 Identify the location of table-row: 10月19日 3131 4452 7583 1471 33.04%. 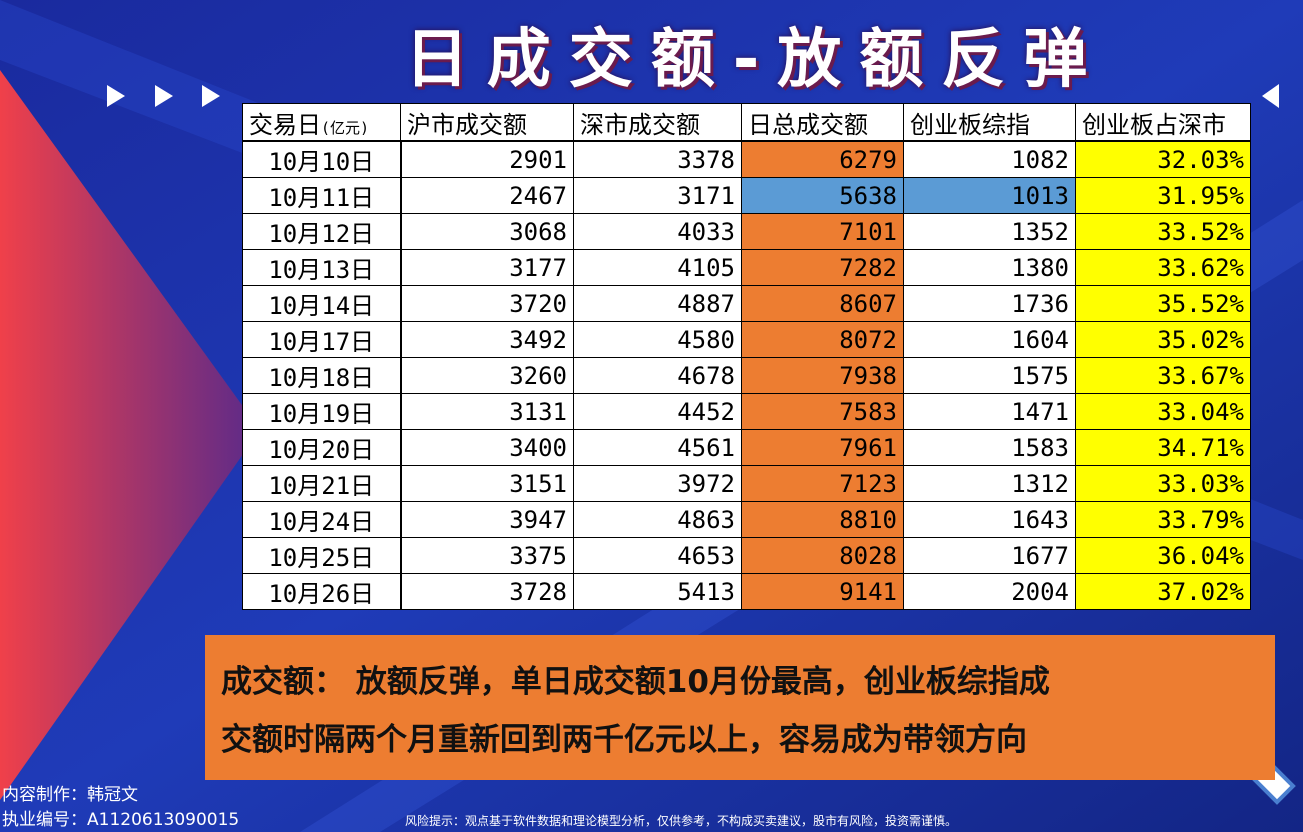
(746, 411).